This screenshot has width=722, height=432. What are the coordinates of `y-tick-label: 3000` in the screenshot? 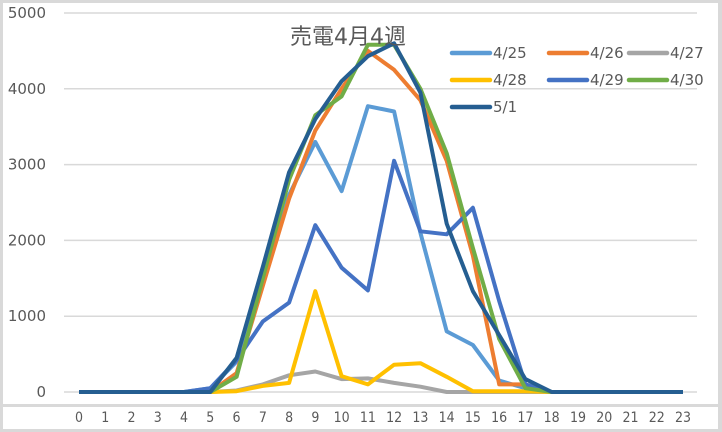 It's located at (27, 165).